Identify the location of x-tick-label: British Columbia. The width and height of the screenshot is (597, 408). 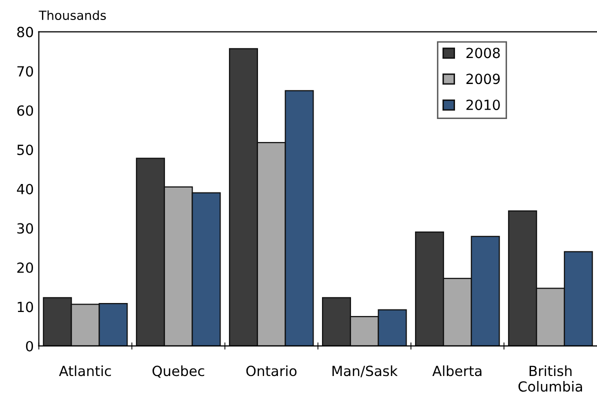
(550, 378).